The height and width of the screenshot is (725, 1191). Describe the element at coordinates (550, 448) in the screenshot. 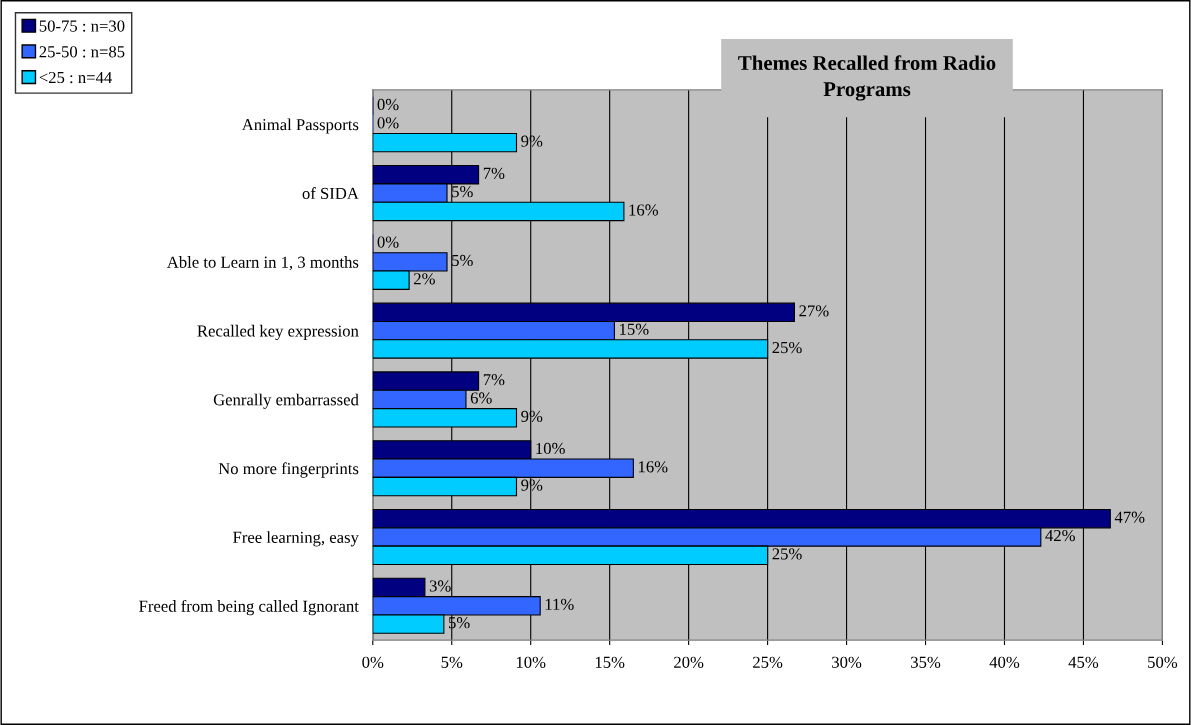

I see `data-label: 10%` at that location.